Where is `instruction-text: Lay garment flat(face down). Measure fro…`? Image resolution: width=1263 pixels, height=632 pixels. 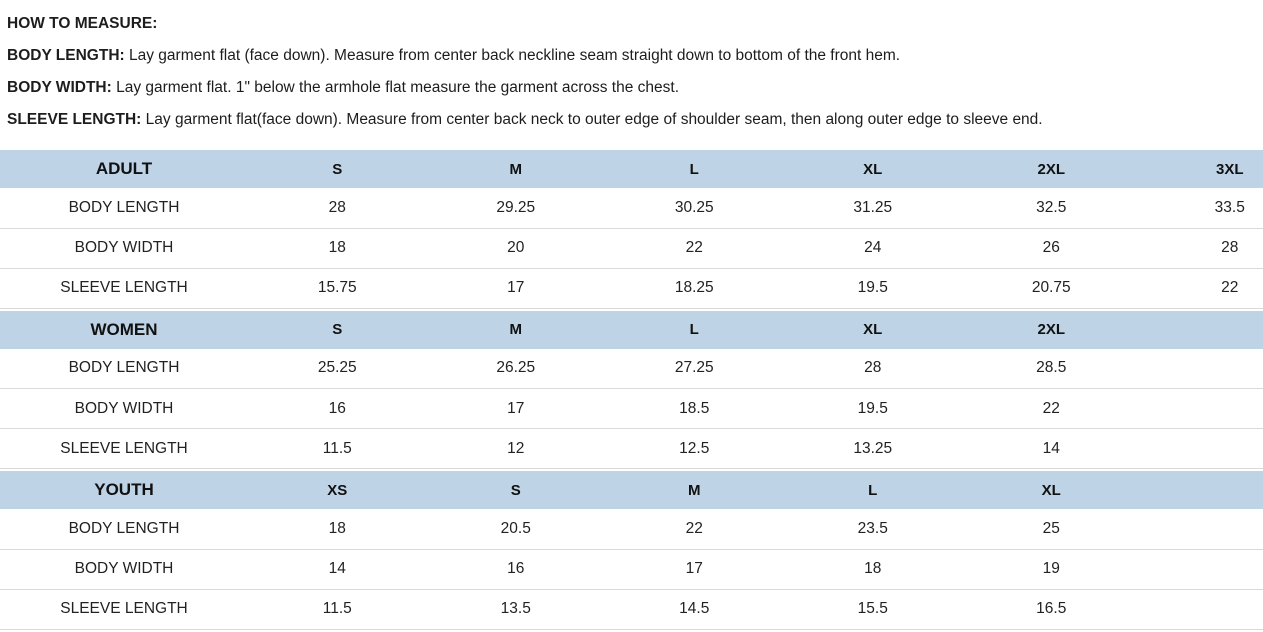 instruction-text: Lay garment flat(face down). Measure fro… is located at coordinates (591, 119).